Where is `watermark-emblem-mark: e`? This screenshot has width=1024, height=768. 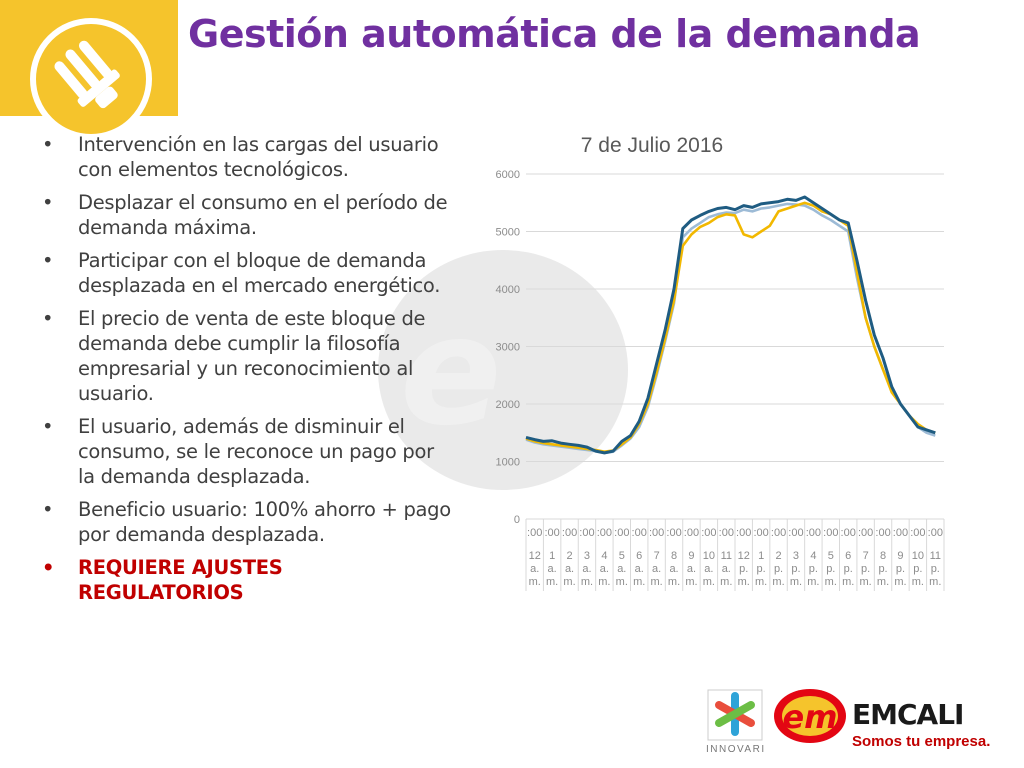
watermark-emblem-mark: e is located at coordinates (451, 372).